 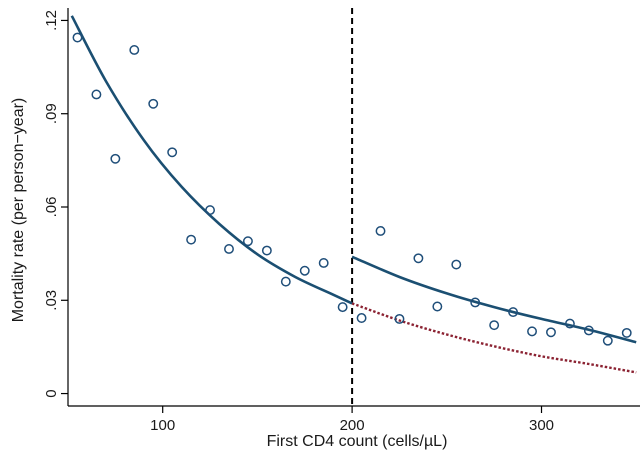 What do you see at coordinates (357, 441) in the screenshot?
I see `x-axis-title: First CD4 count (cells/µL)` at bounding box center [357, 441].